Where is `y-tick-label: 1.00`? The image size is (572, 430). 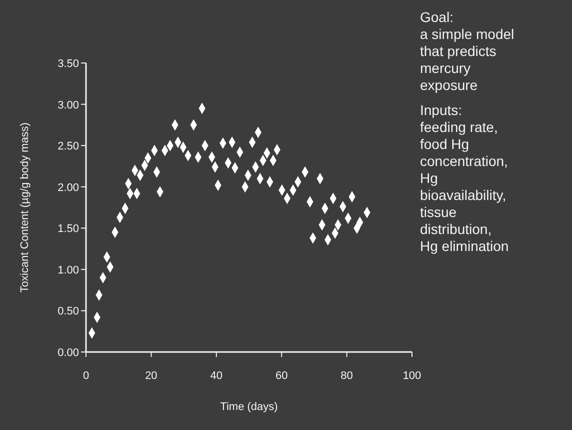
y-tick-label: 1.00 is located at coordinates (68, 270).